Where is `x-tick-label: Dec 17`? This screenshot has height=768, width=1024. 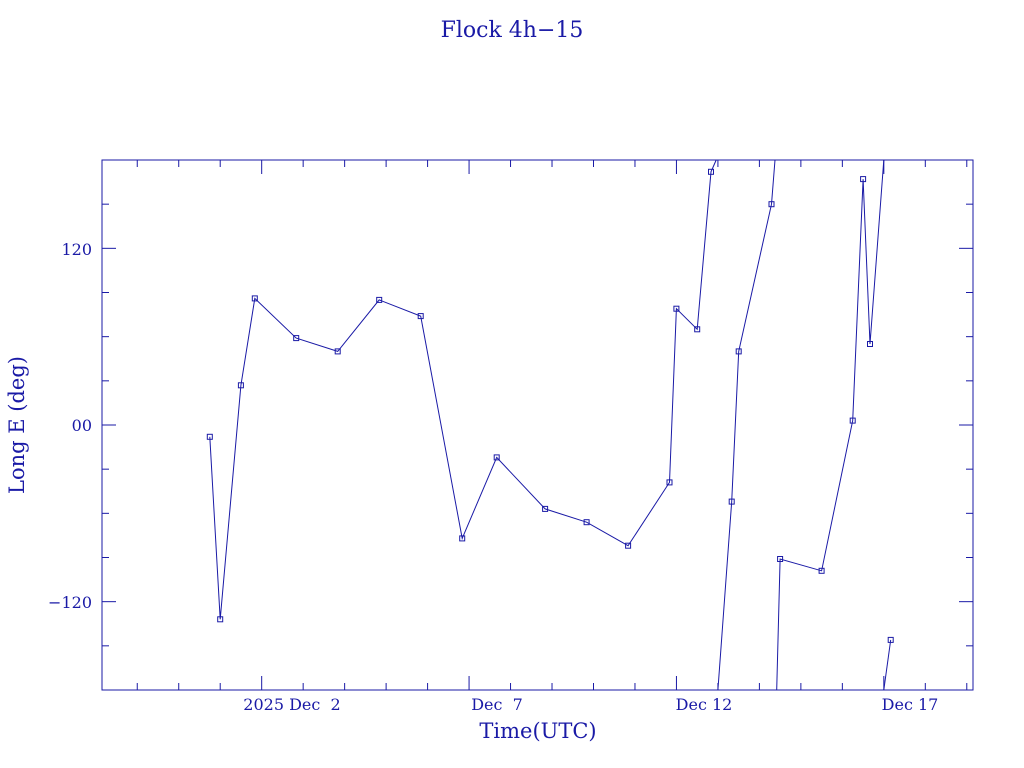
x-tick-label: Dec 17 is located at coordinates (910, 704).